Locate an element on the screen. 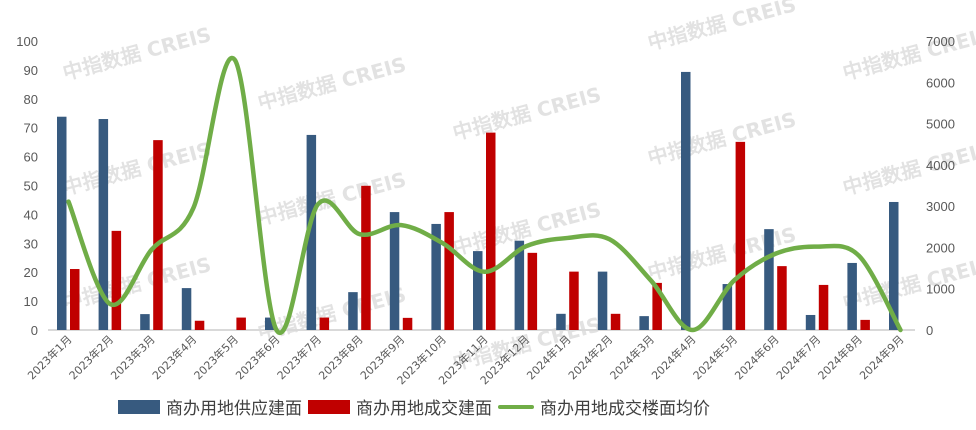 This screenshot has width=976, height=430. right-y-axis: 0 1000 2000 3000 4000 5000 6000 7000 is located at coordinates (940, 186).